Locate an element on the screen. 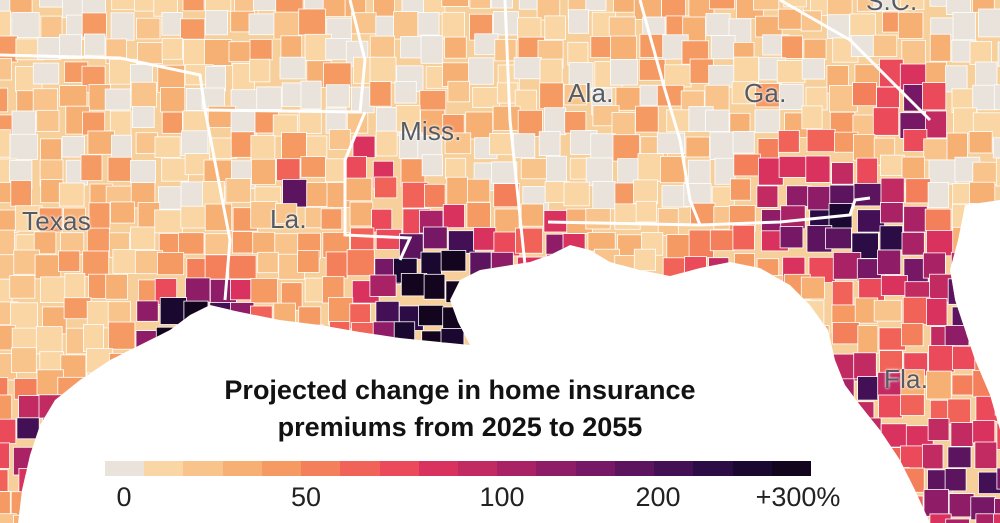 The height and width of the screenshot is (523, 1000). state-label-louisiana: La. is located at coordinates (288, 219).